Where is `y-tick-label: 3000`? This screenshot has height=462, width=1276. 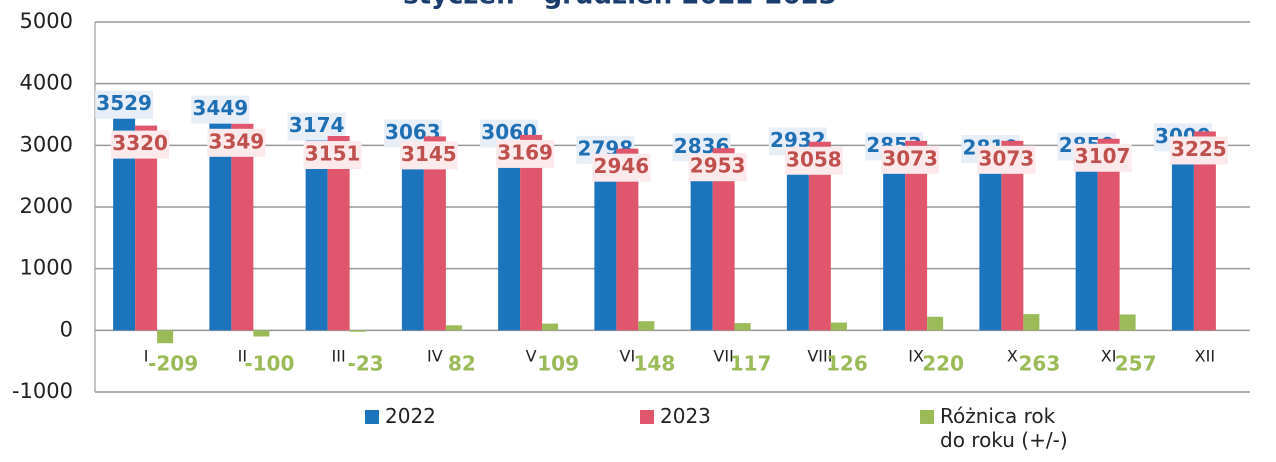
y-tick-label: 3000 is located at coordinates (46, 144).